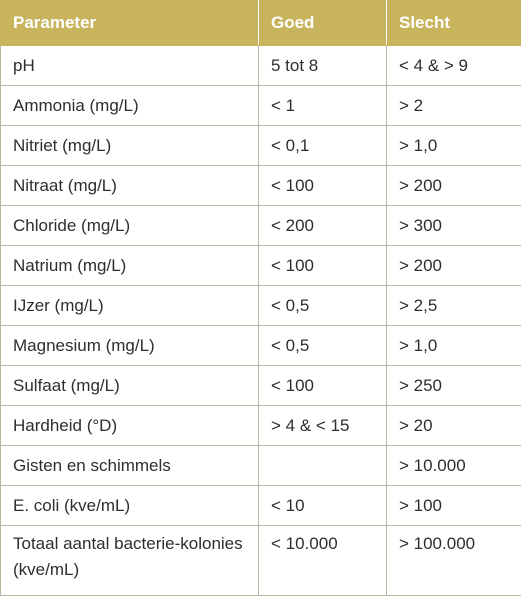  Describe the element at coordinates (454, 426) in the screenshot. I see `table-cell: > 20` at that location.